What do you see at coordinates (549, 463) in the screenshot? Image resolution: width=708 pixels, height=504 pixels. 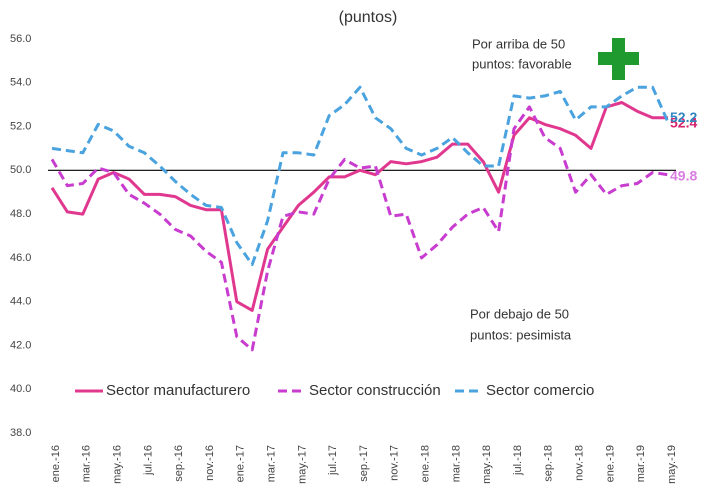 I see `x-tick-label: sep.-18` at bounding box center [549, 463].